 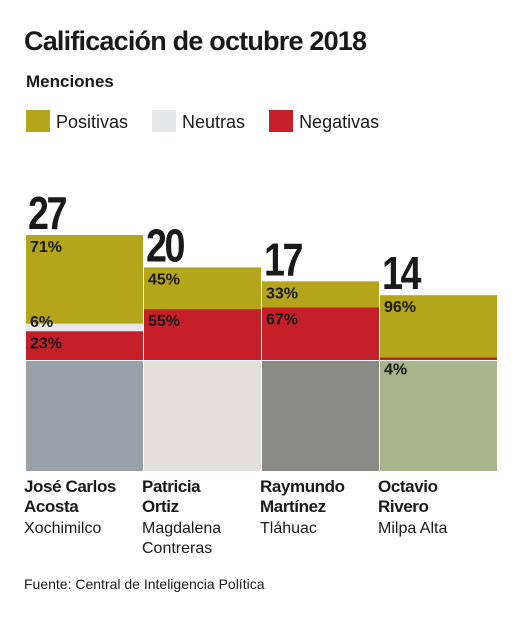 What do you see at coordinates (403, 506) in the screenshot?
I see `candidate-name: Rivero` at bounding box center [403, 506].